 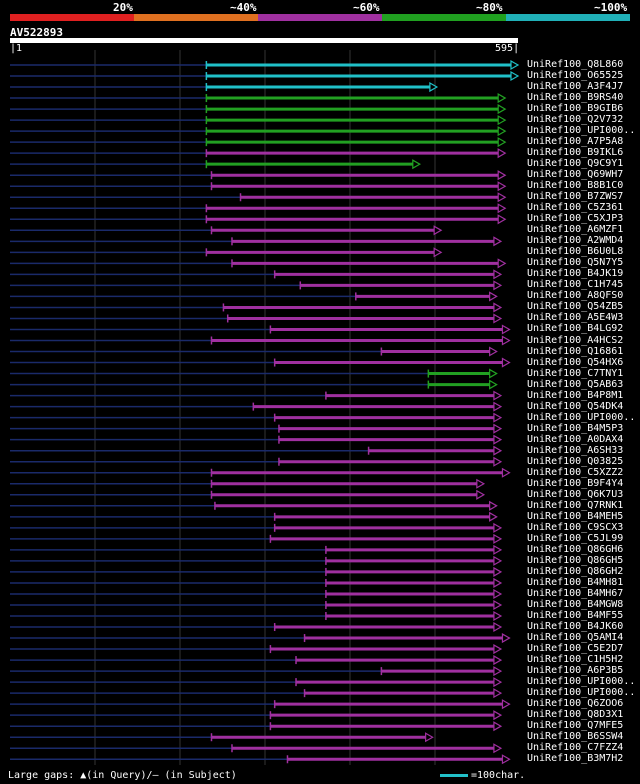 I want to click on scale-legend: =100char., so click(x=482, y=775).